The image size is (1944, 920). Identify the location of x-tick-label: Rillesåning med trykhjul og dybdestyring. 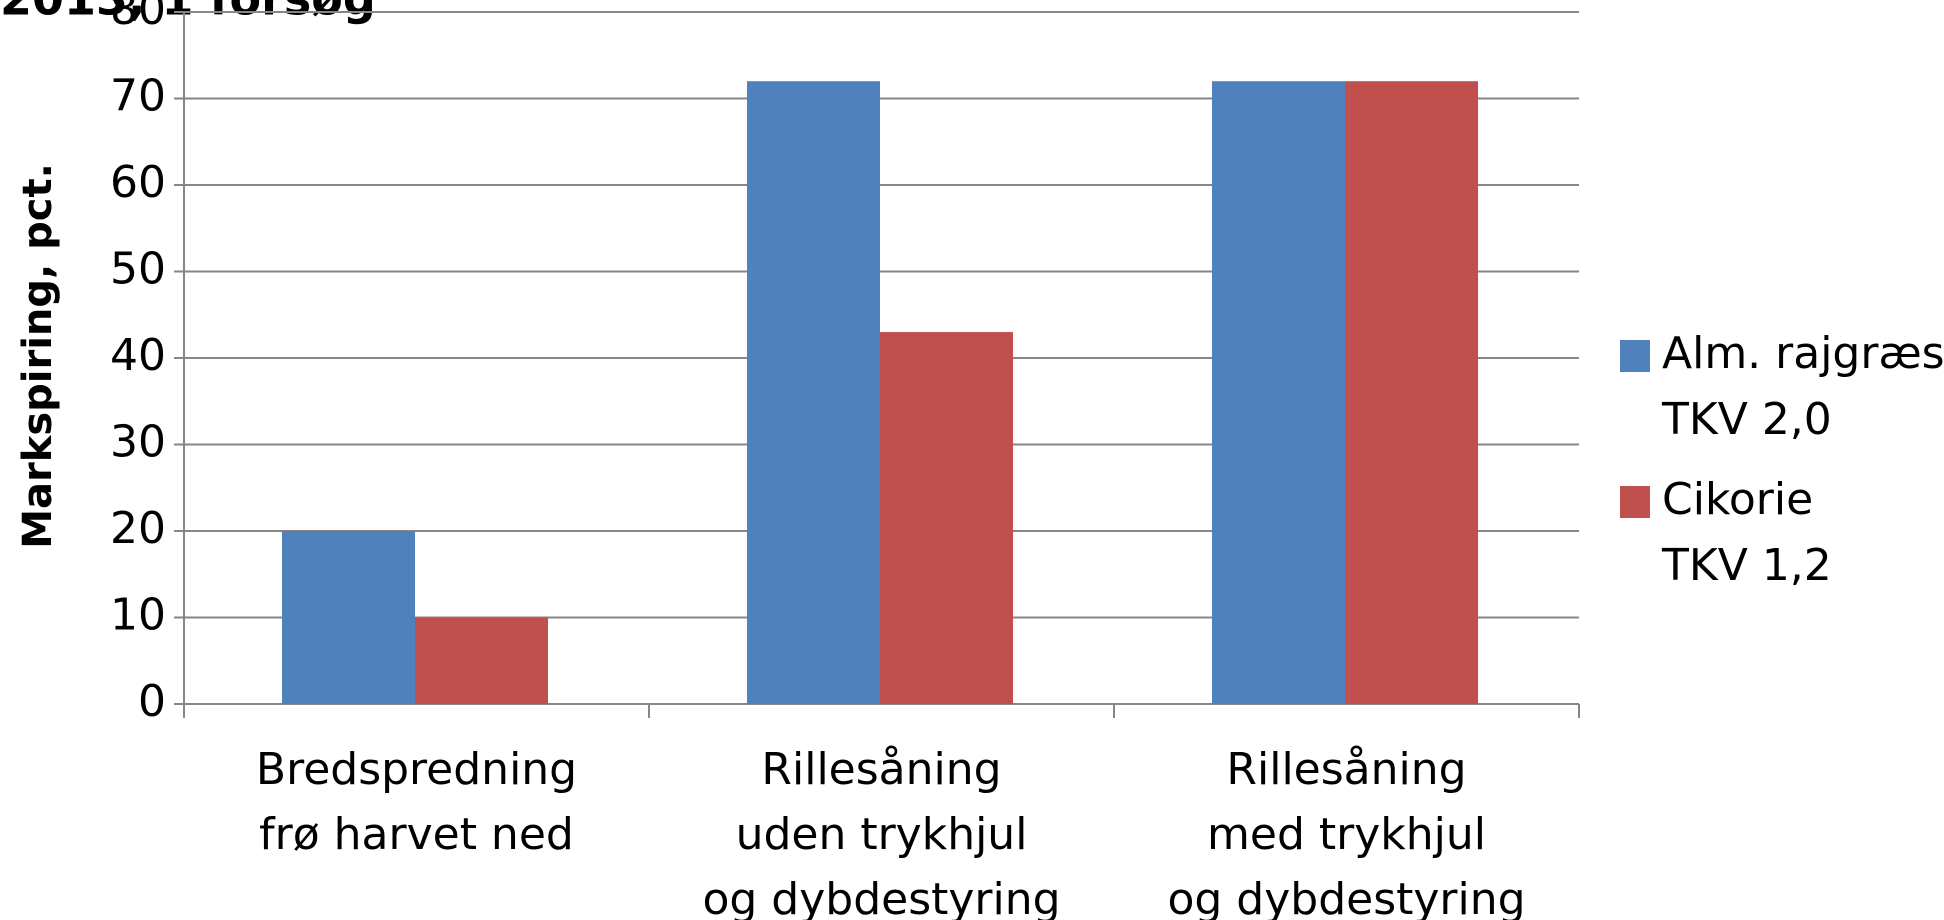
(1346, 832).